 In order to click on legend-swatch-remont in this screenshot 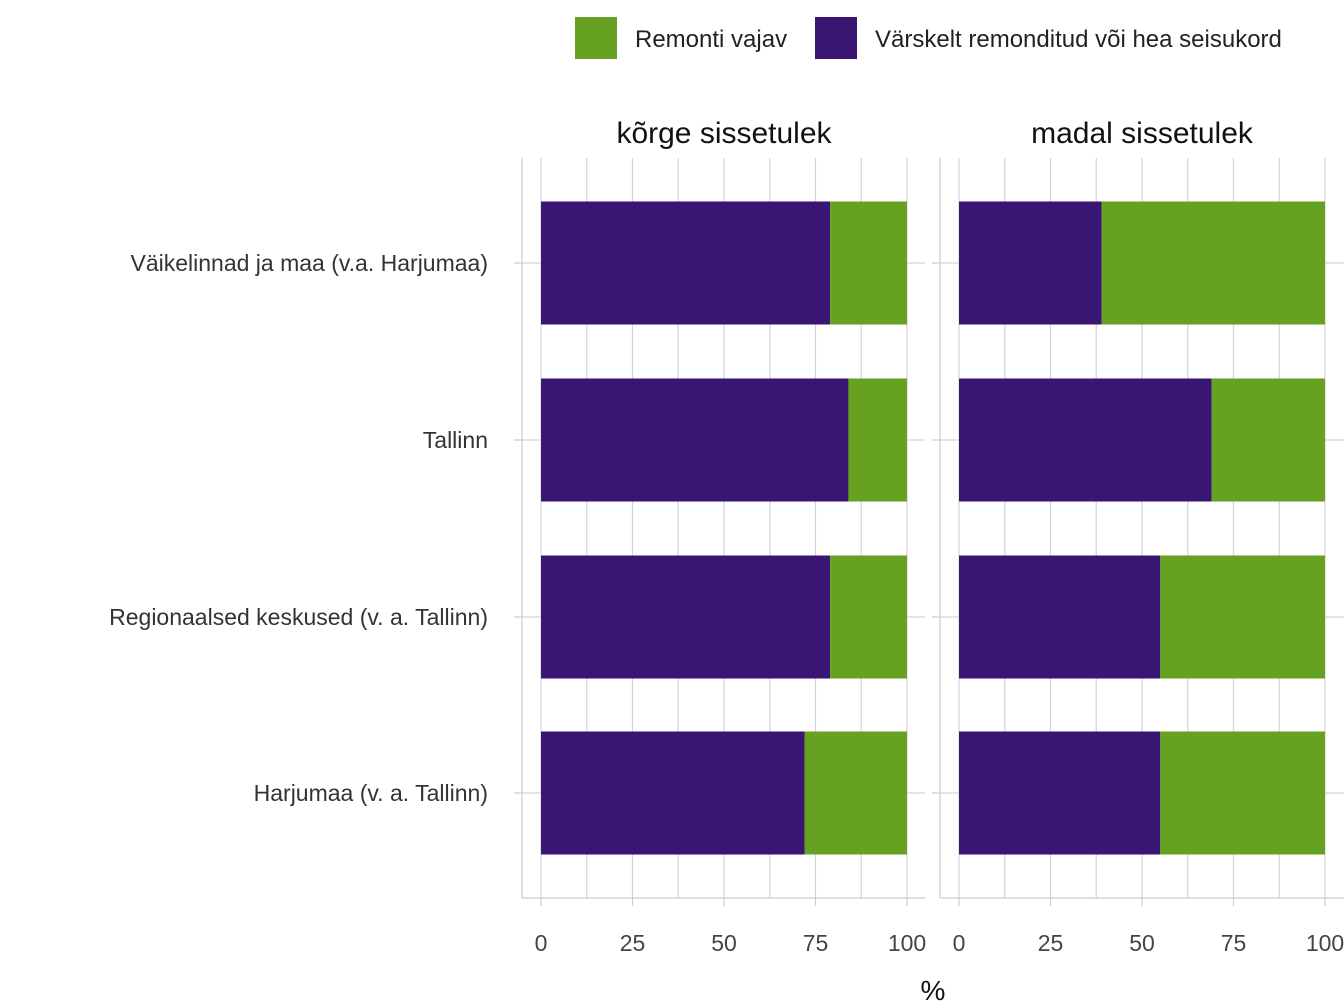, I will do `click(596, 38)`.